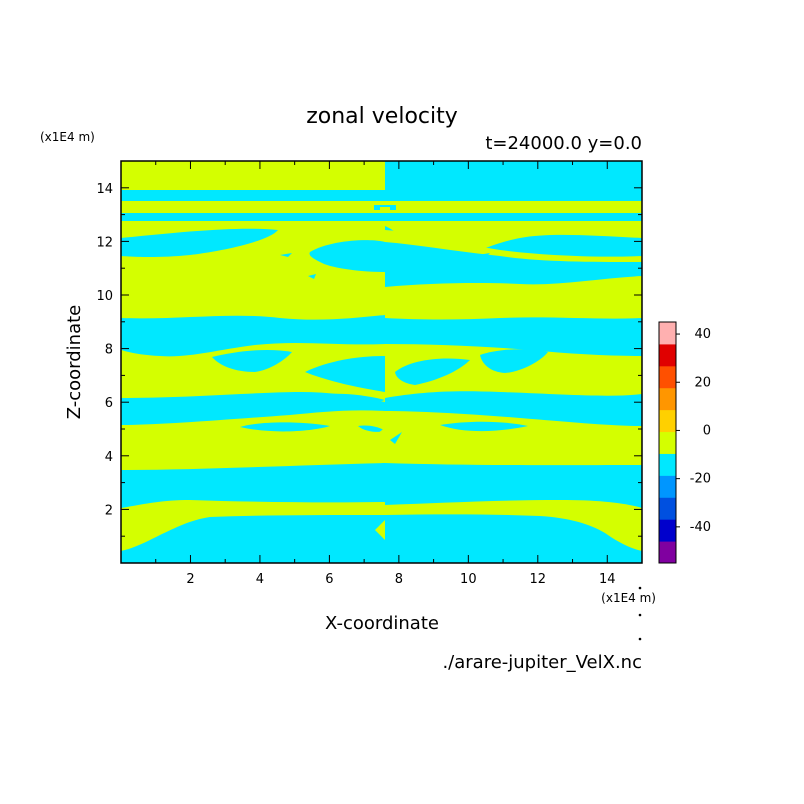 Image resolution: width=804 pixels, height=804 pixels. What do you see at coordinates (260, 579) in the screenshot?
I see `x-tick-label: 4` at bounding box center [260, 579].